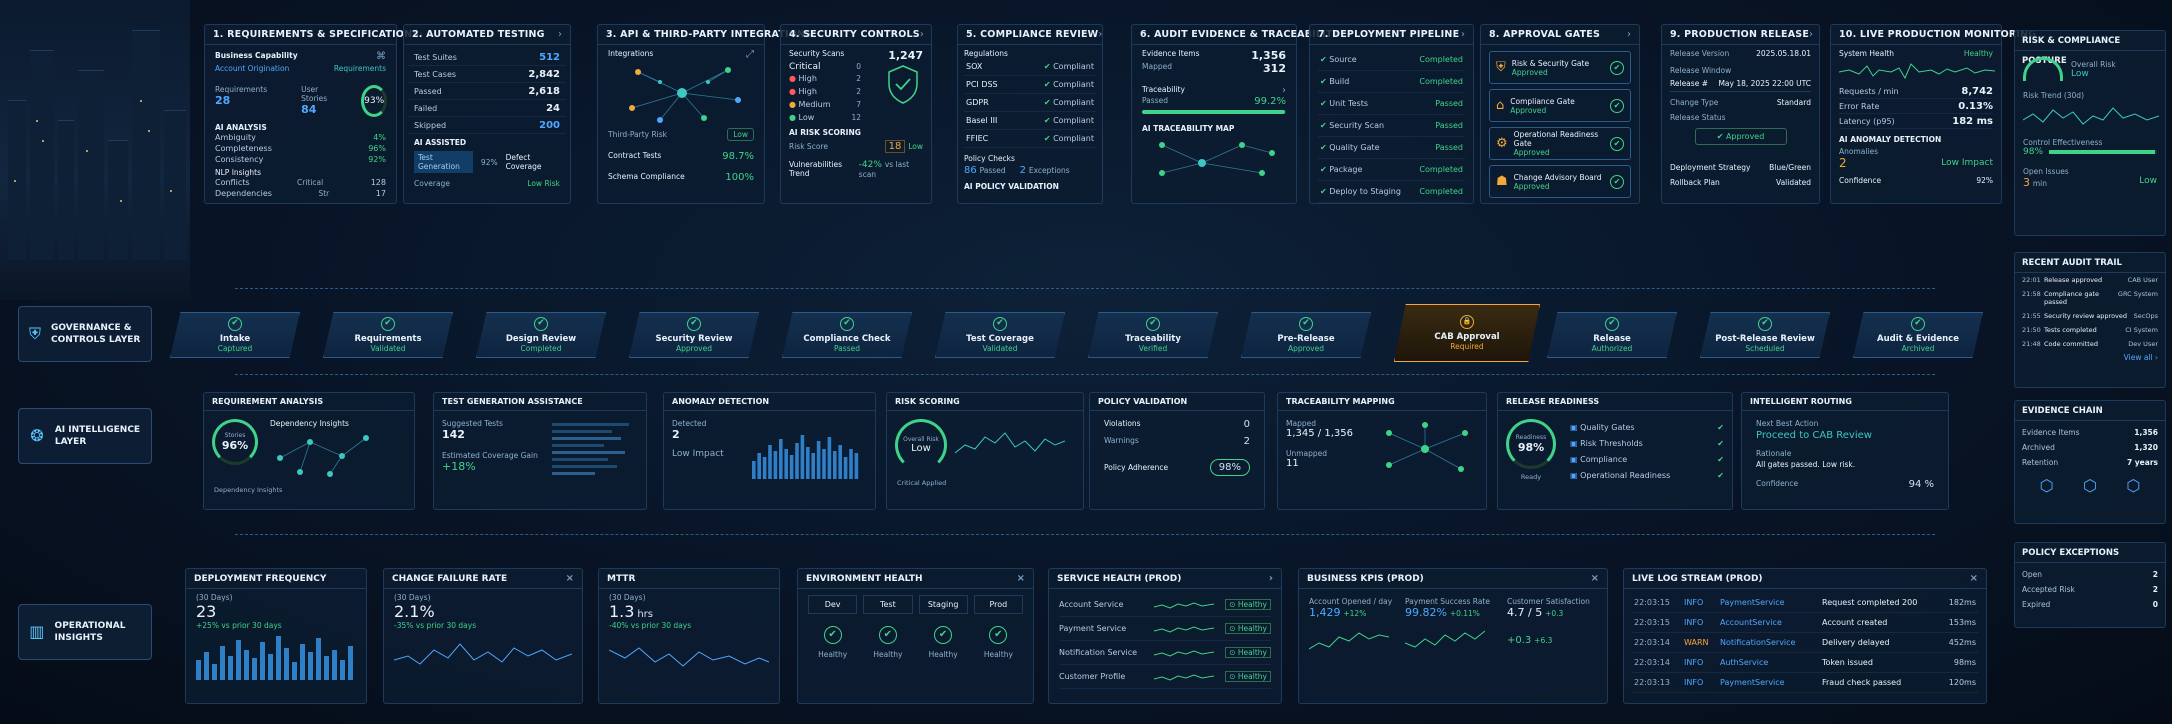 The image size is (2172, 724). What do you see at coordinates (2090, 574) in the screenshot?
I see `exception-row: Open 2` at bounding box center [2090, 574].